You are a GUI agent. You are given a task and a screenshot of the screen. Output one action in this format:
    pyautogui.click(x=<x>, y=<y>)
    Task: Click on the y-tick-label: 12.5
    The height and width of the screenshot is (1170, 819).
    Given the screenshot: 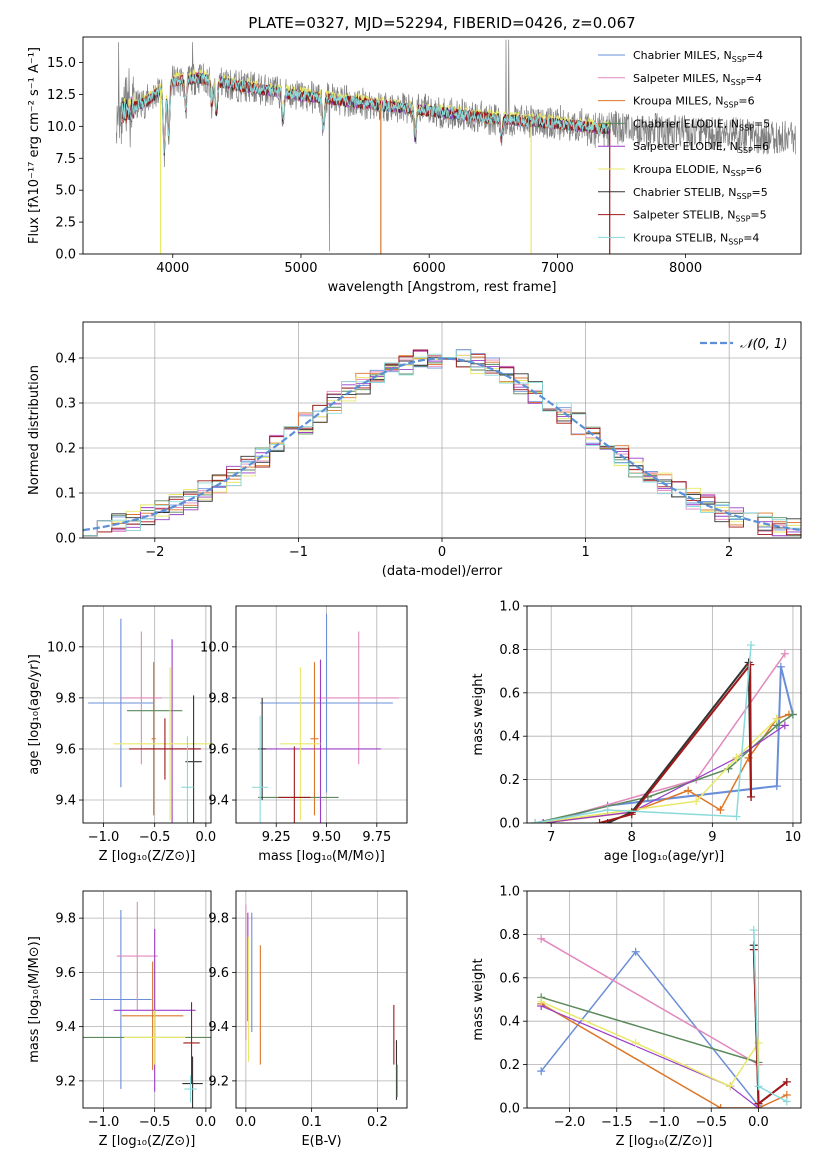 What is the action you would take?
    pyautogui.click(x=61, y=95)
    